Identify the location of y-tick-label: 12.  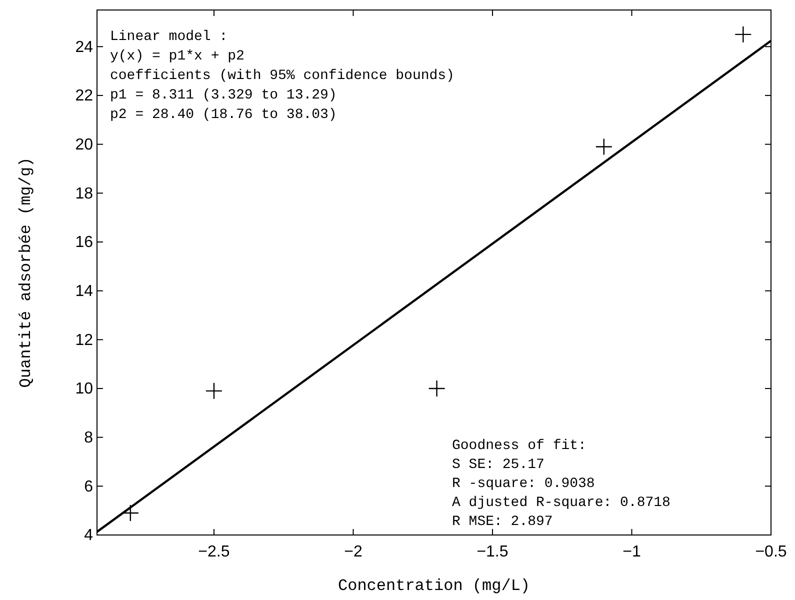
(84, 340).